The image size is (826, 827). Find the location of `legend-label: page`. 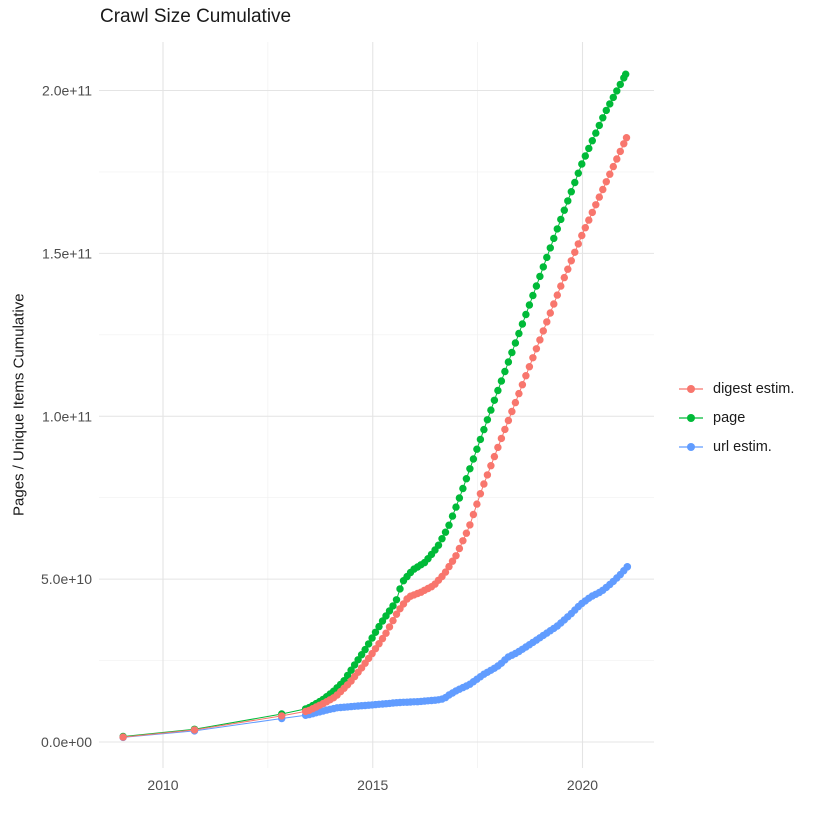

legend-label: page is located at coordinates (729, 417).